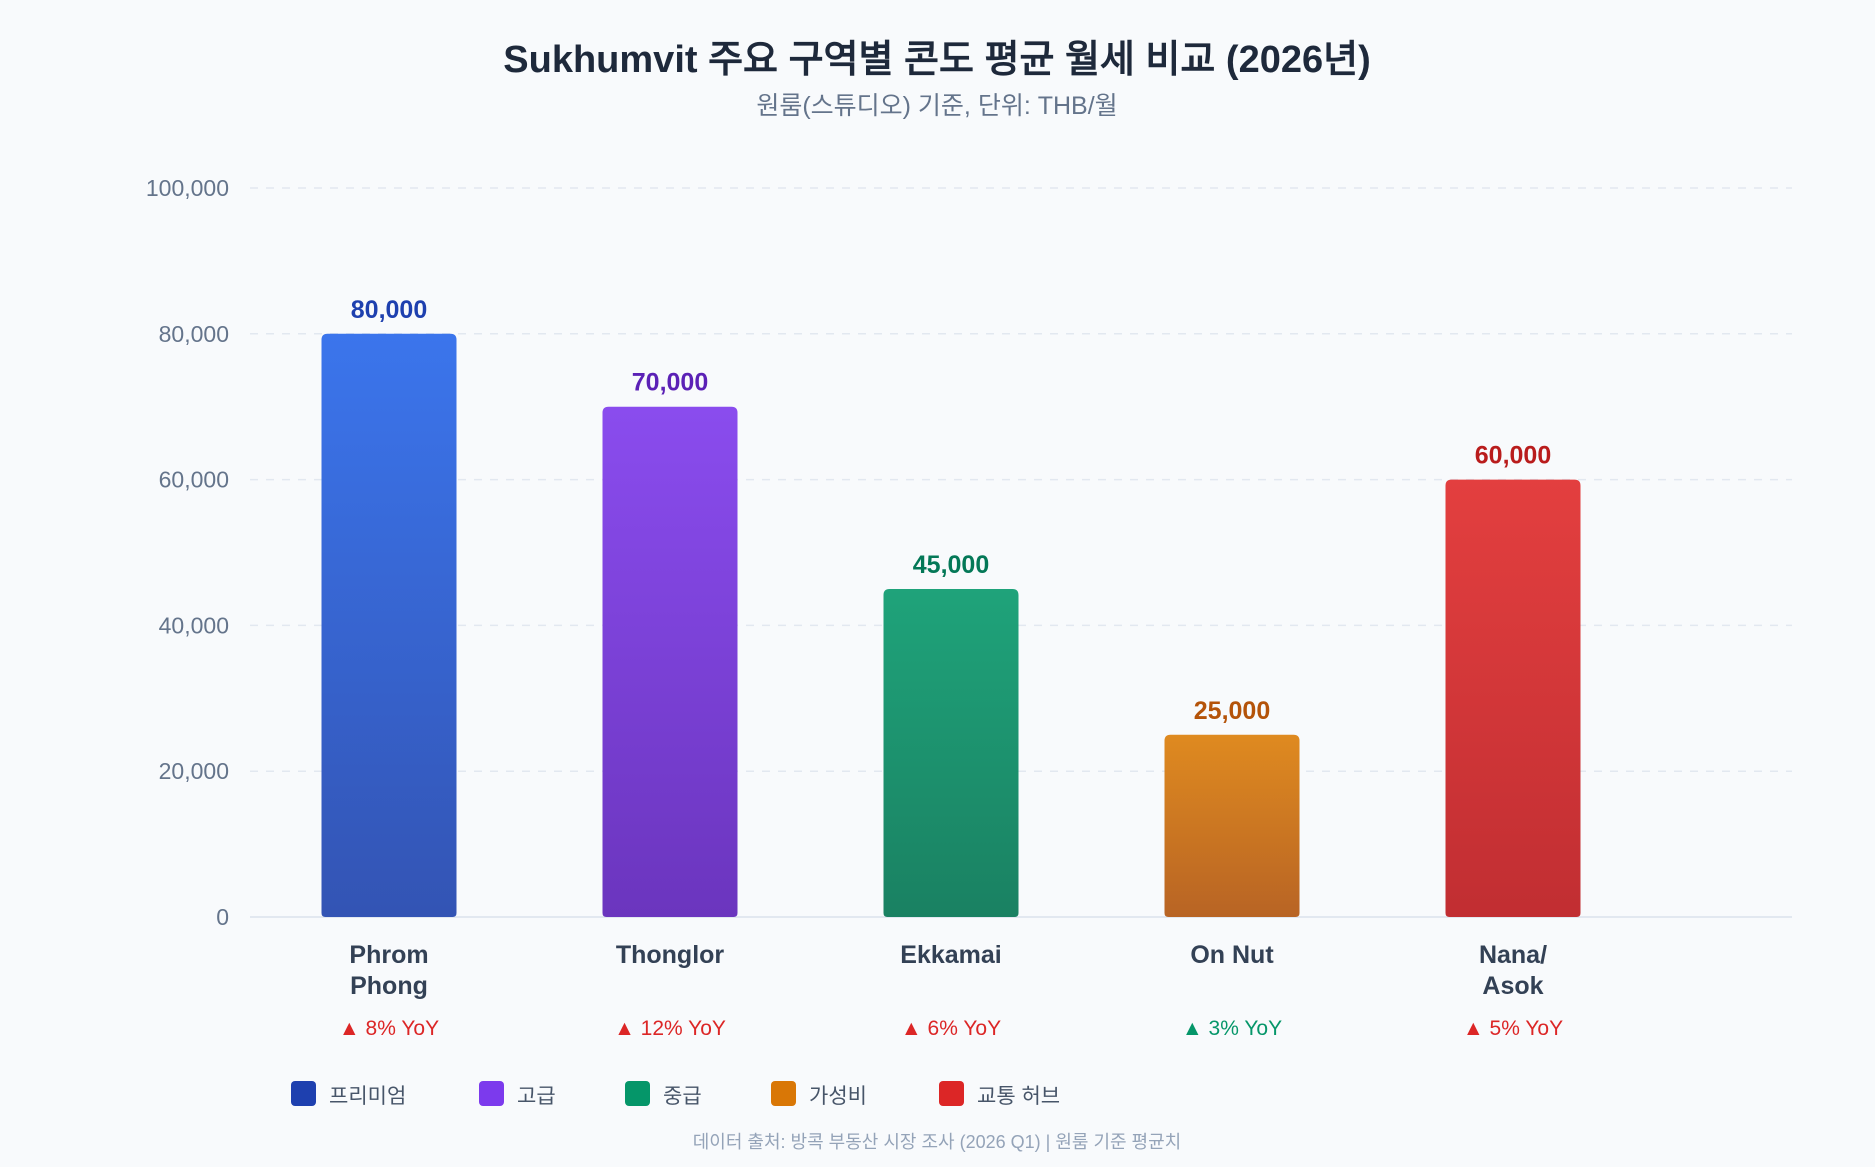  Describe the element at coordinates (194, 480) in the screenshot. I see `y-tick-label: 60,000` at that location.